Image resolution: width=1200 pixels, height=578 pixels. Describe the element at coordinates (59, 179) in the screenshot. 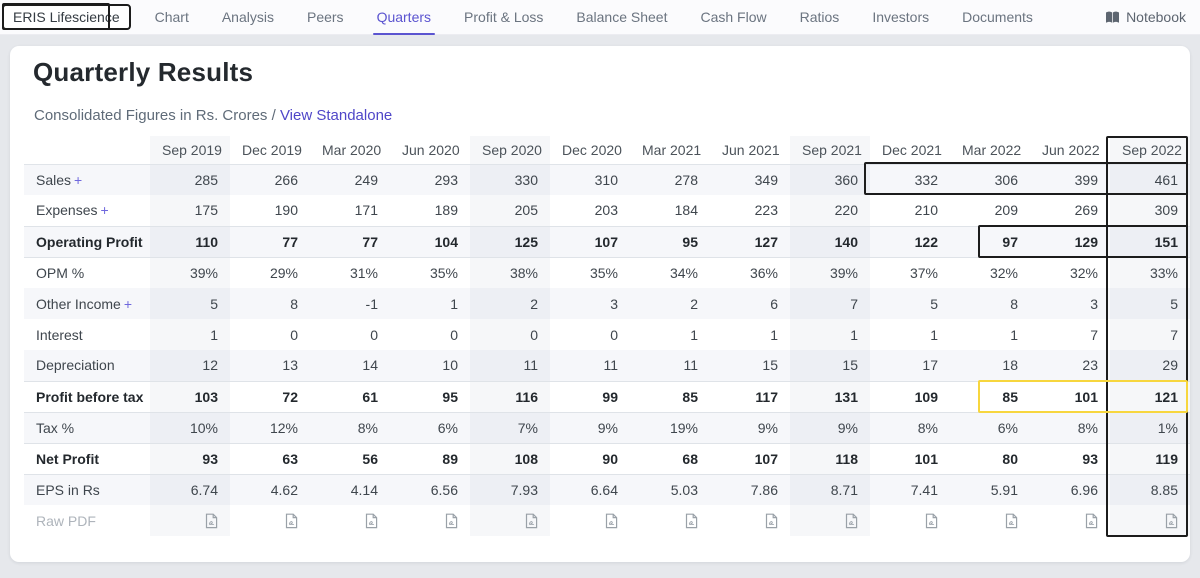

I see `row-label: Sales +` at that location.